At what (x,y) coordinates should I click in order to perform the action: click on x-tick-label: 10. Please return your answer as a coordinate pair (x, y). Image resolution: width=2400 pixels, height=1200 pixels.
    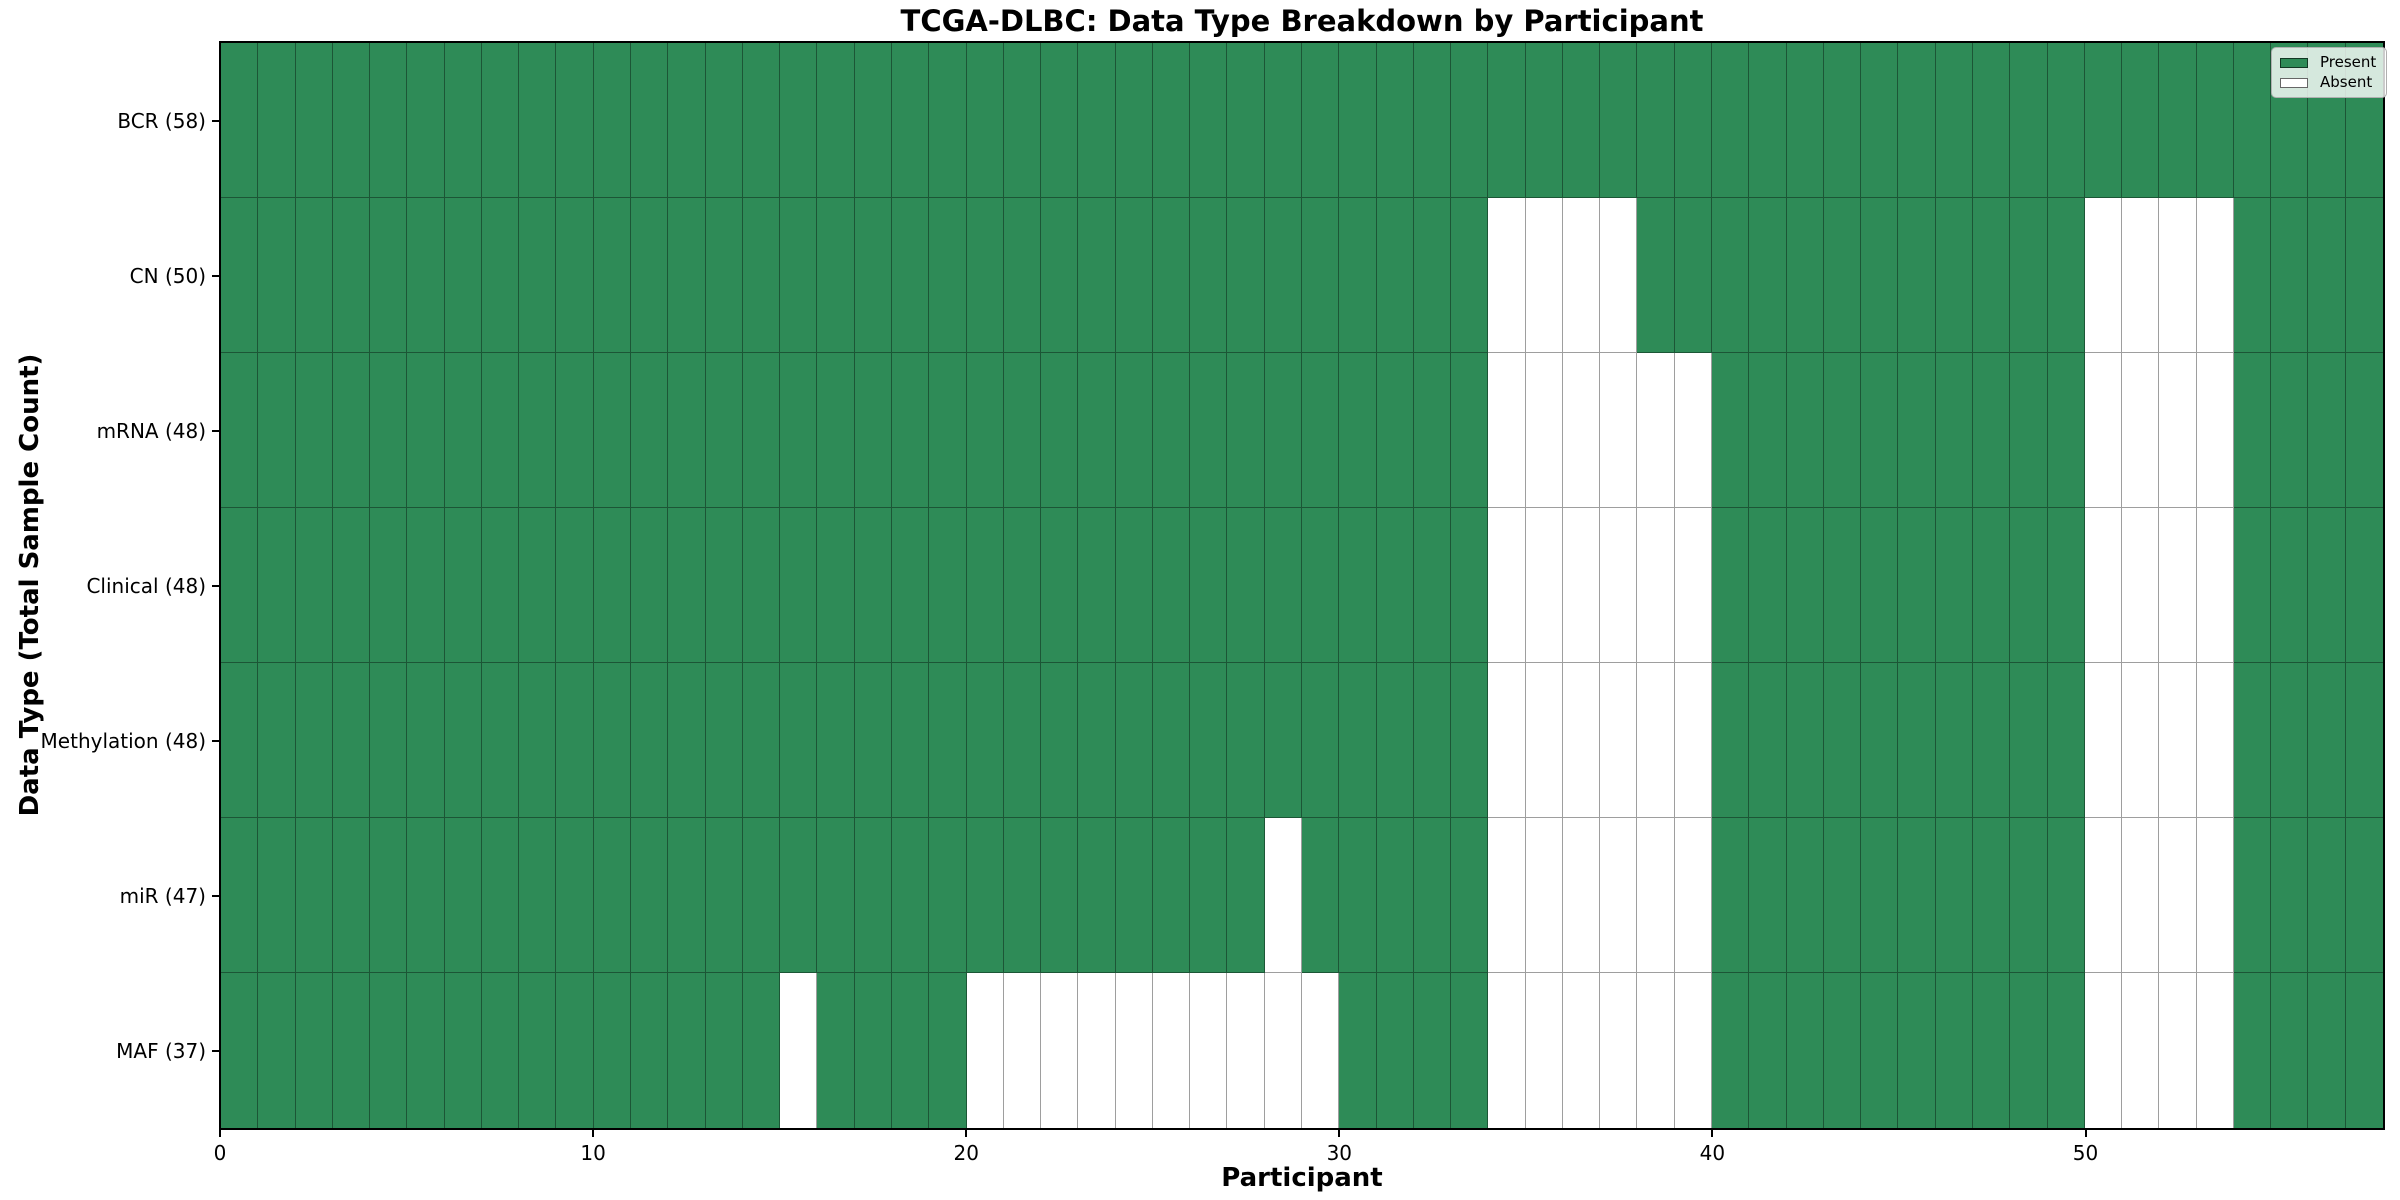
    Looking at the image, I should click on (593, 1153).